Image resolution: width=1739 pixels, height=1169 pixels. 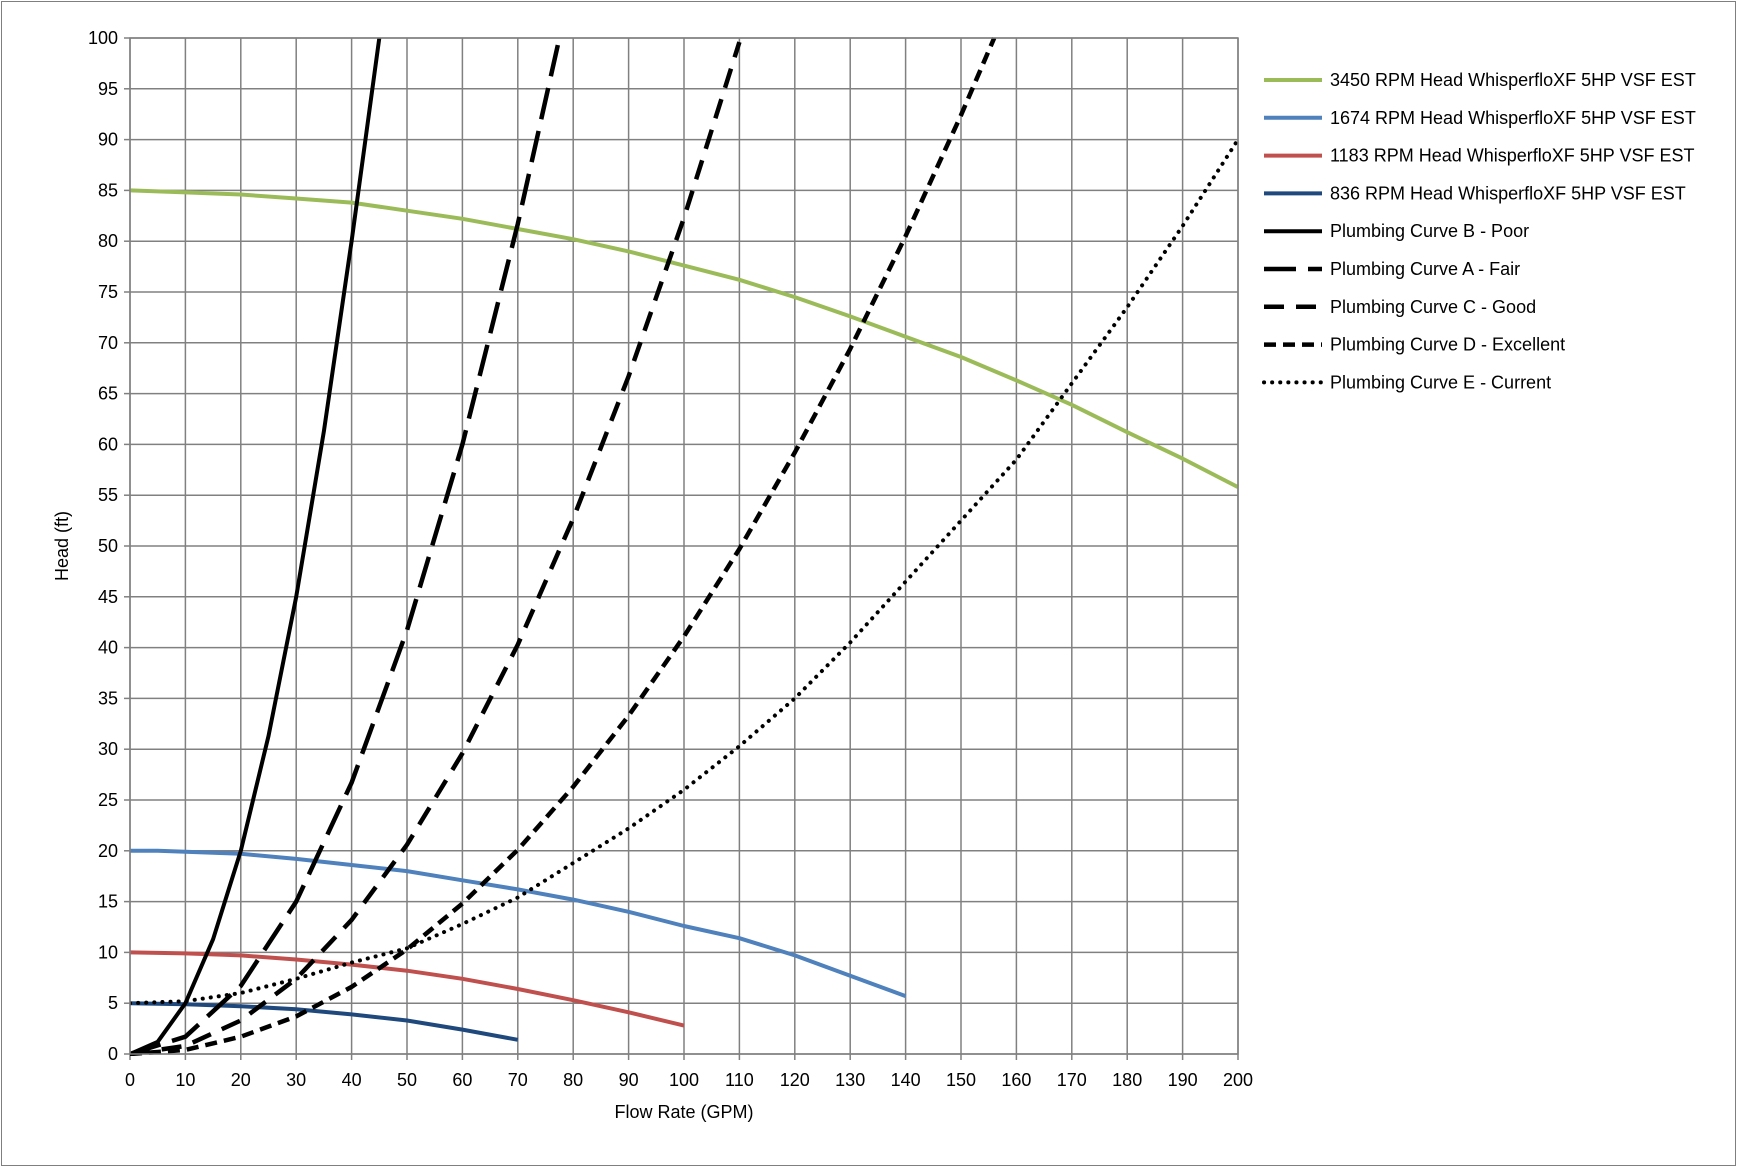 I want to click on x-tick-label: 80, so click(x=573, y=1080).